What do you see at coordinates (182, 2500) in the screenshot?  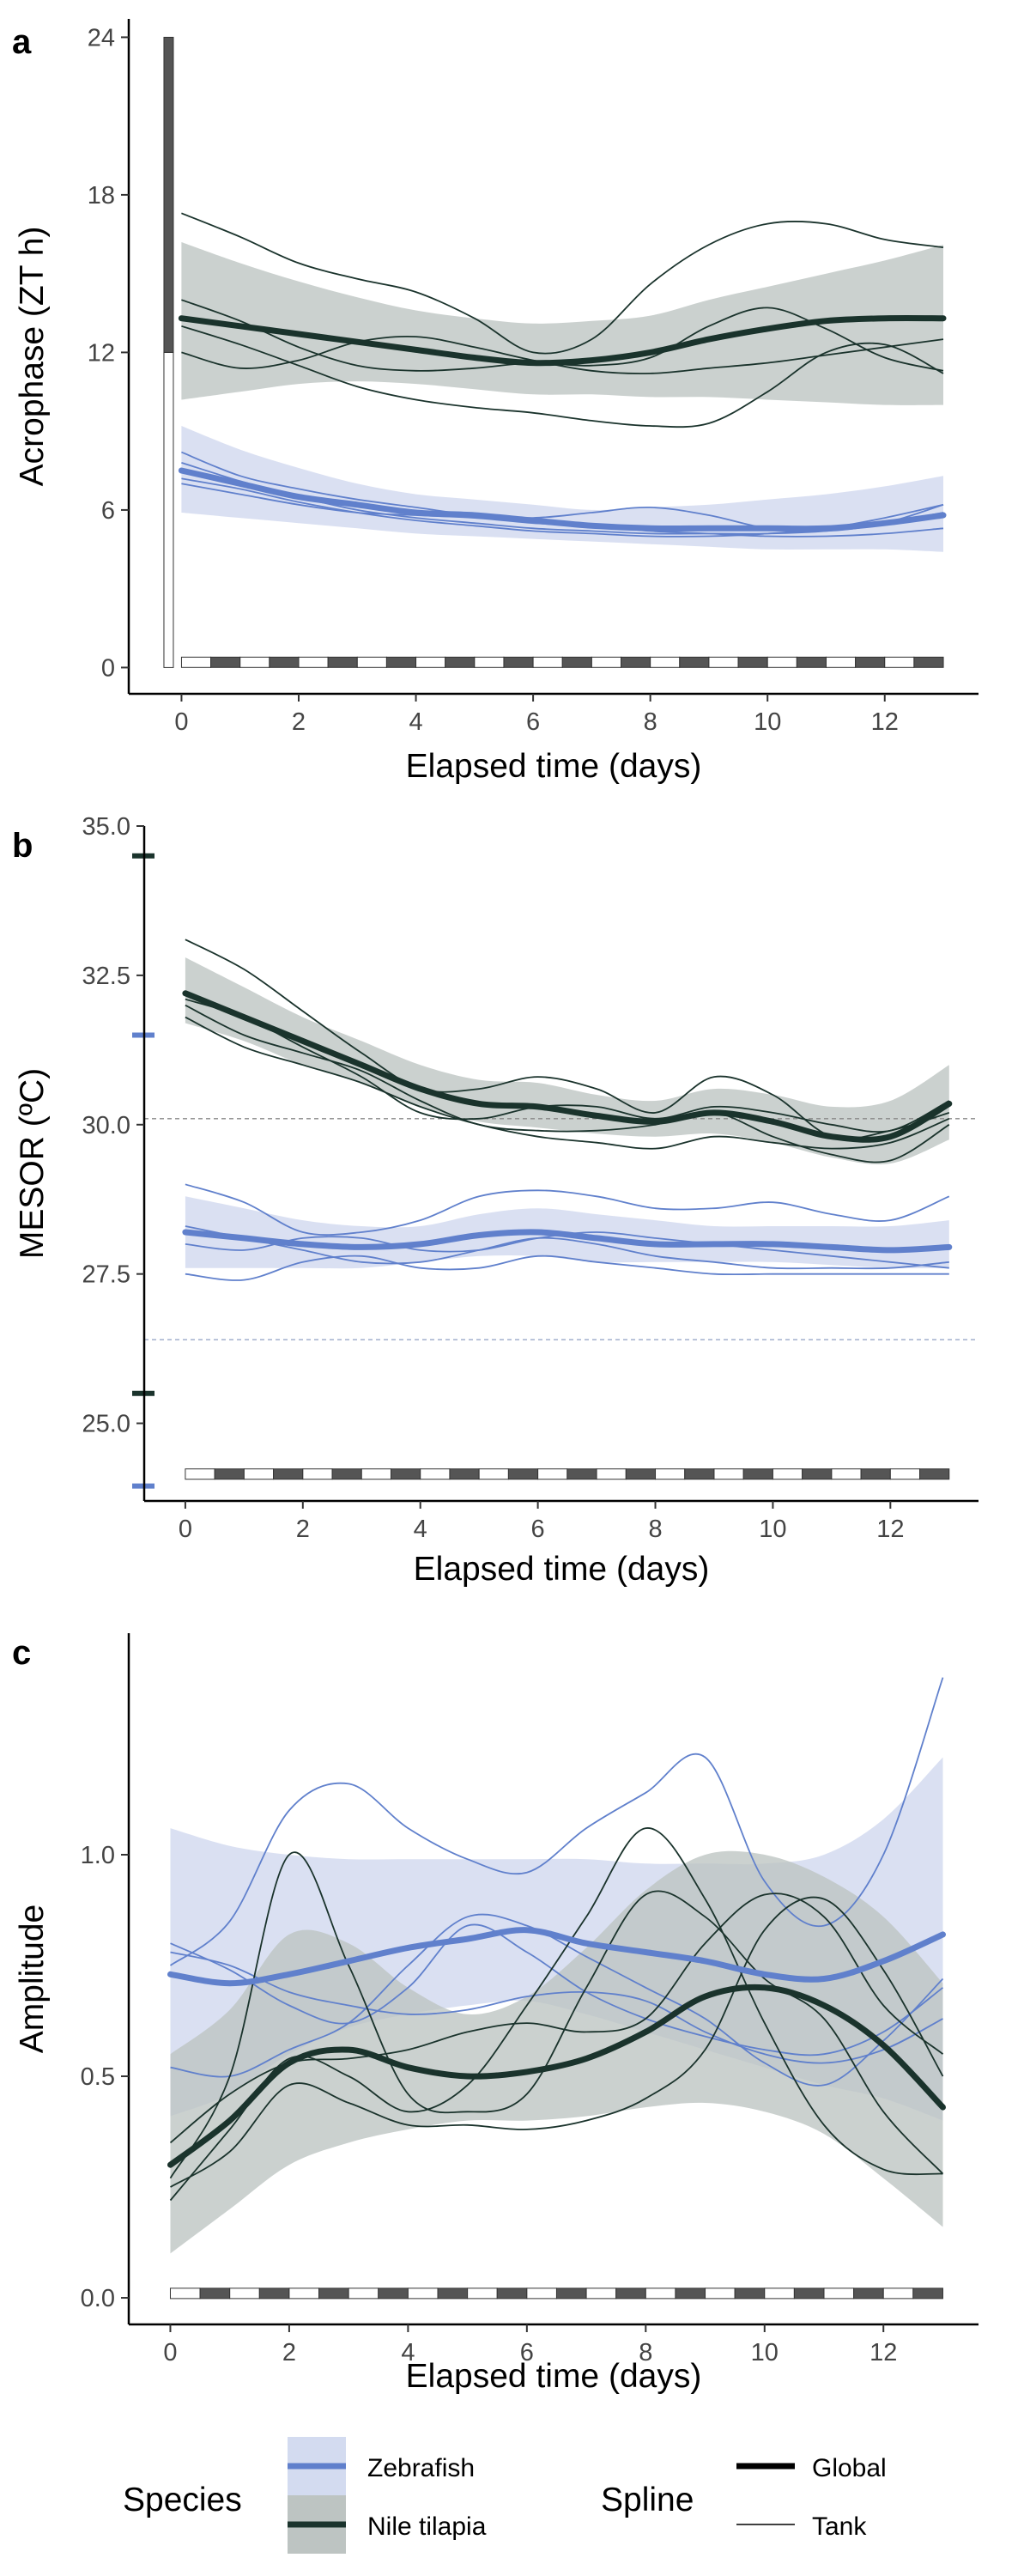 I see `legend-species-title: Species` at bounding box center [182, 2500].